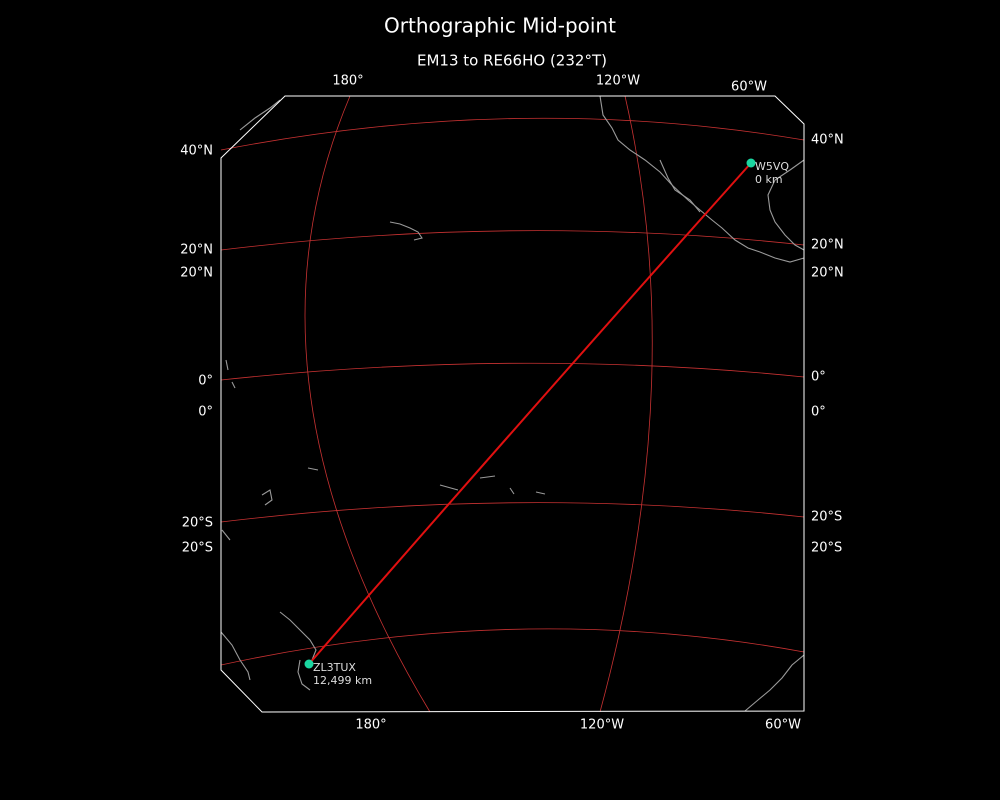 The width and height of the screenshot is (1000, 800). I want to click on title: Orthographic Mid-point, so click(500, 26).